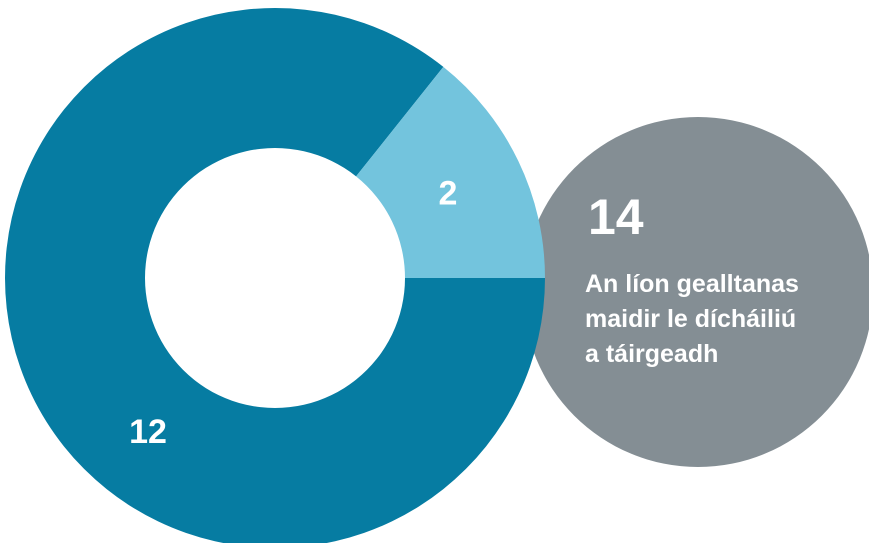  Describe the element at coordinates (448, 194) in the screenshot. I see `donut-data-label-2: 2` at that location.